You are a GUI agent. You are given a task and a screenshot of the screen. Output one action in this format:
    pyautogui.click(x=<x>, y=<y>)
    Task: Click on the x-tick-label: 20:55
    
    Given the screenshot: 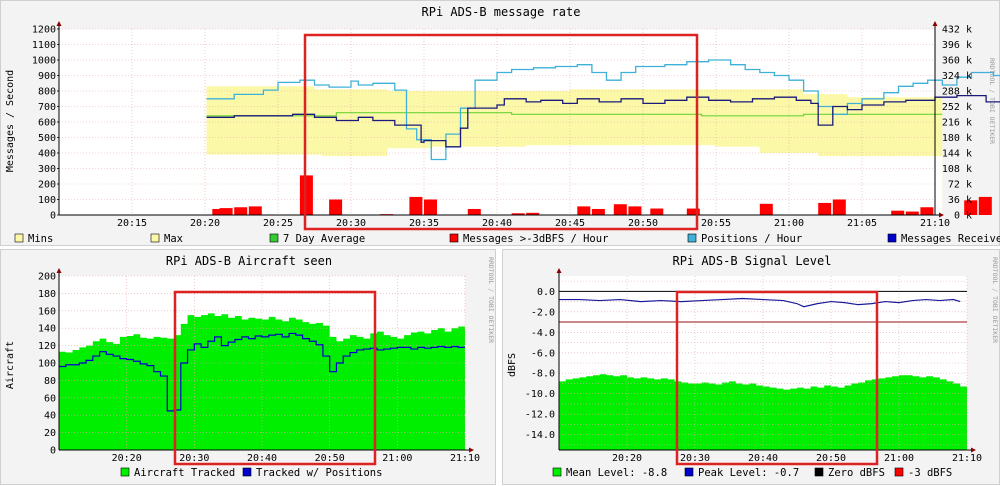 What is the action you would take?
    pyautogui.click(x=716, y=223)
    